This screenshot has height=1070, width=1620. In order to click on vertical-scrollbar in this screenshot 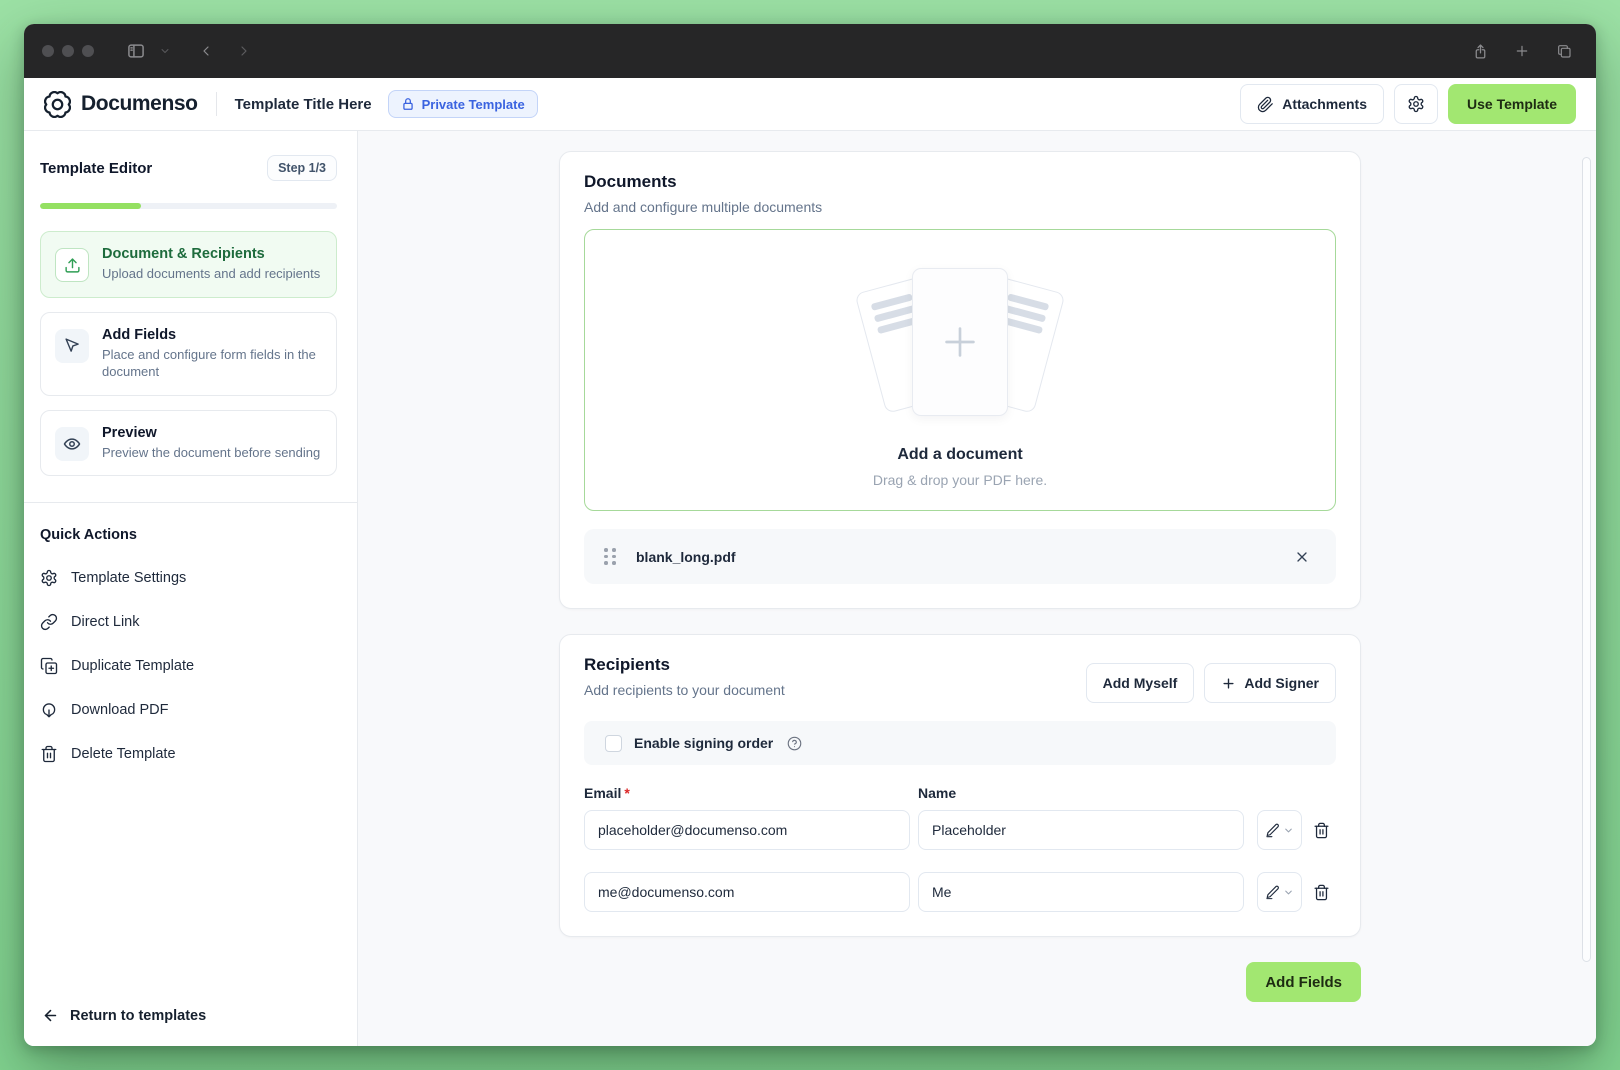, I will do `click(1586, 560)`.